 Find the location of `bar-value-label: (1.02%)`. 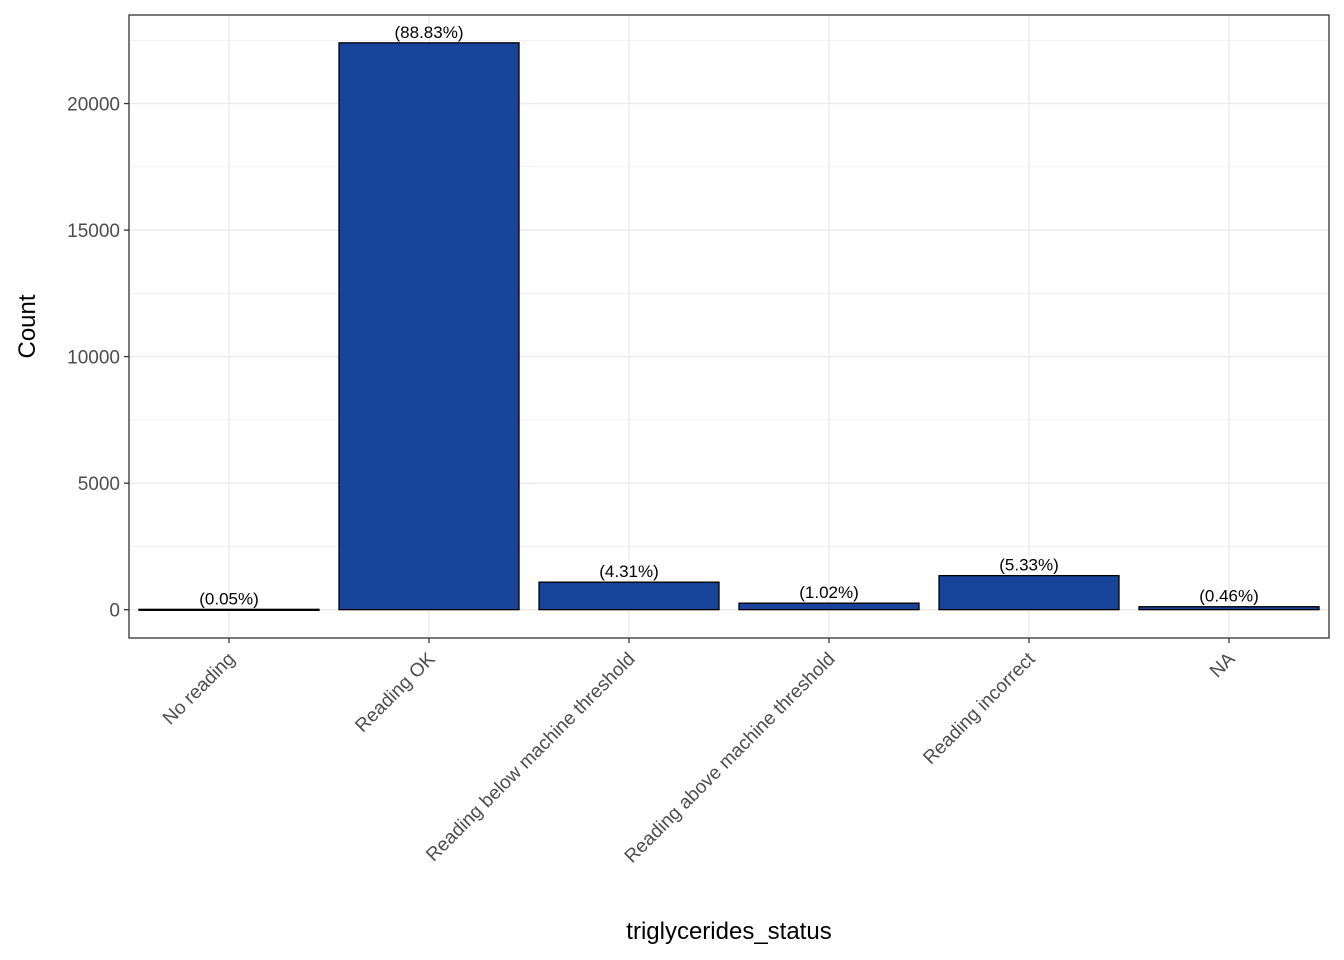

bar-value-label: (1.02%) is located at coordinates (829, 592).